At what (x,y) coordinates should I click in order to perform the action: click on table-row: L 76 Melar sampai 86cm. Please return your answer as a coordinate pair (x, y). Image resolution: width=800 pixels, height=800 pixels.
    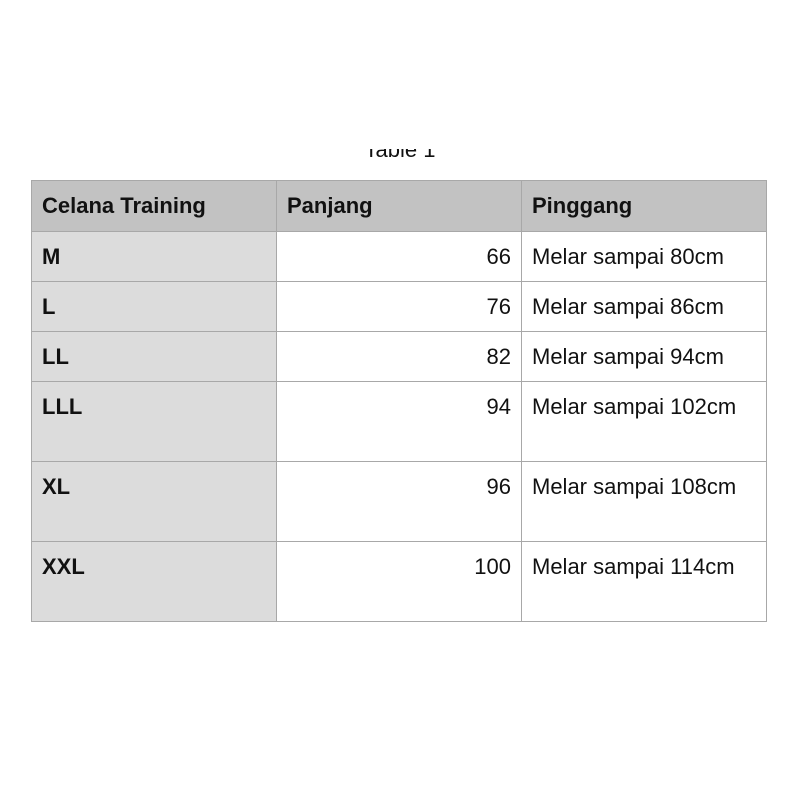
    Looking at the image, I should click on (399, 306).